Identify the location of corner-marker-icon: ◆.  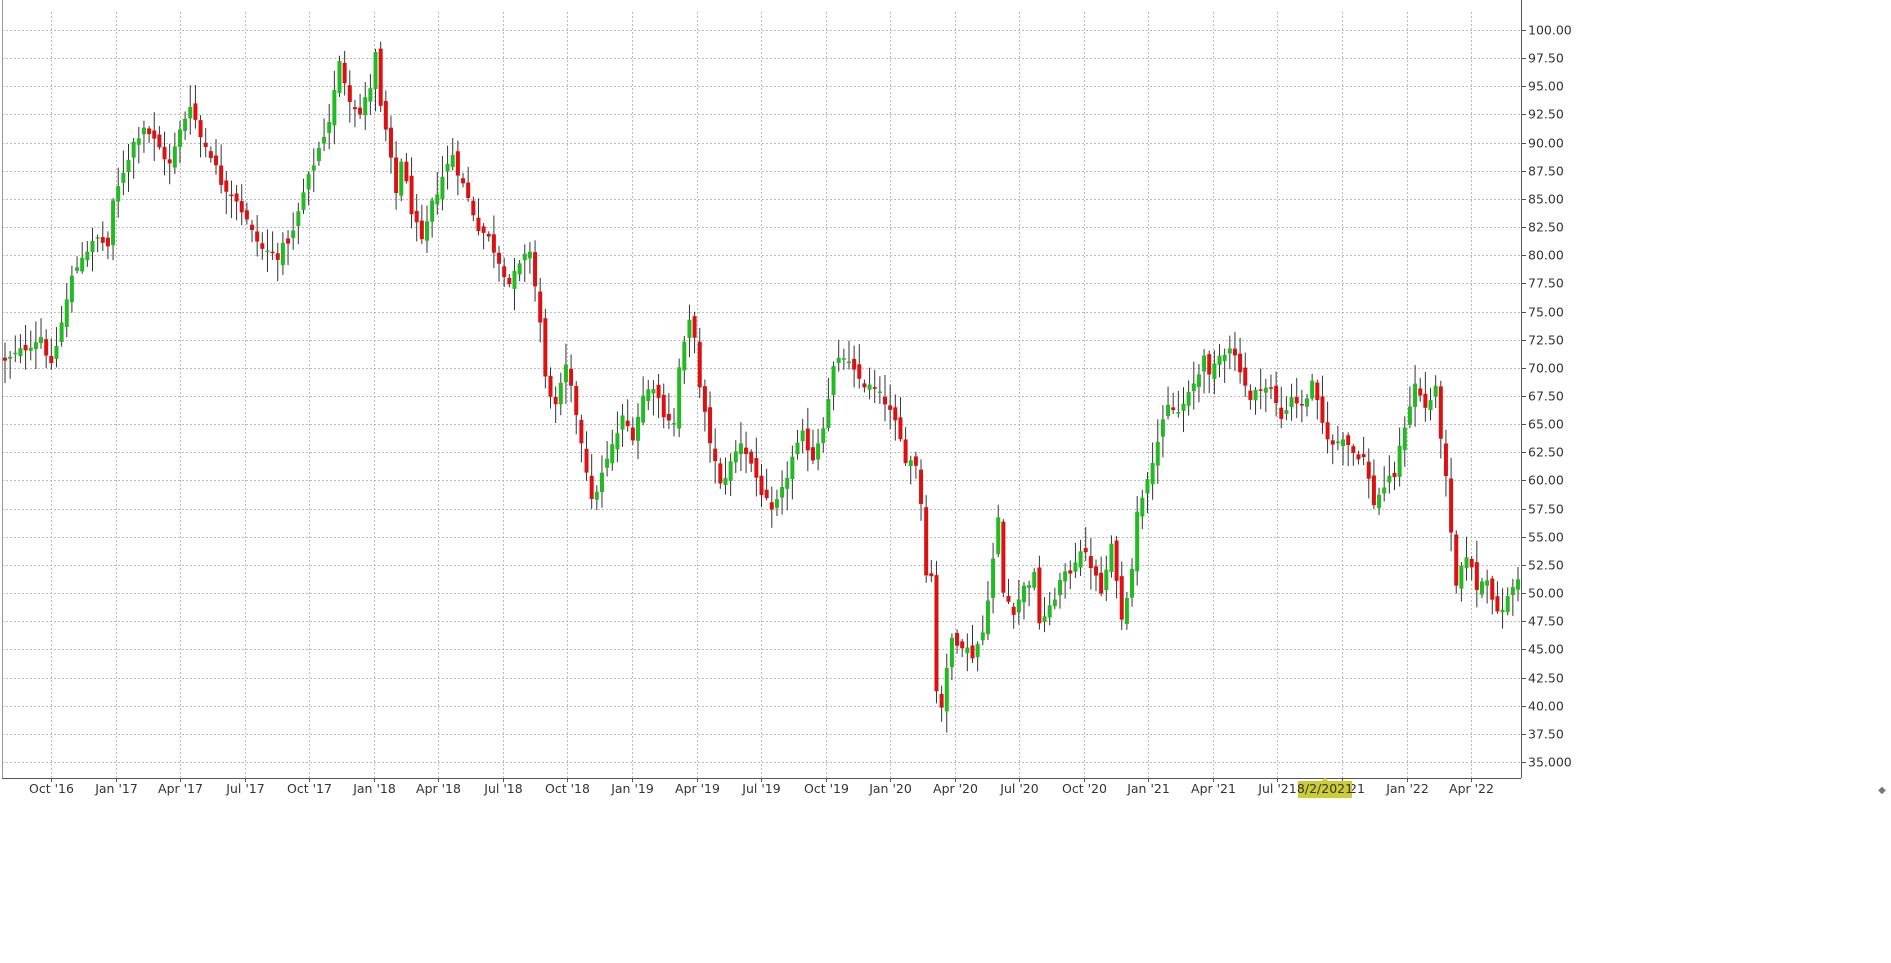
(1882, 790).